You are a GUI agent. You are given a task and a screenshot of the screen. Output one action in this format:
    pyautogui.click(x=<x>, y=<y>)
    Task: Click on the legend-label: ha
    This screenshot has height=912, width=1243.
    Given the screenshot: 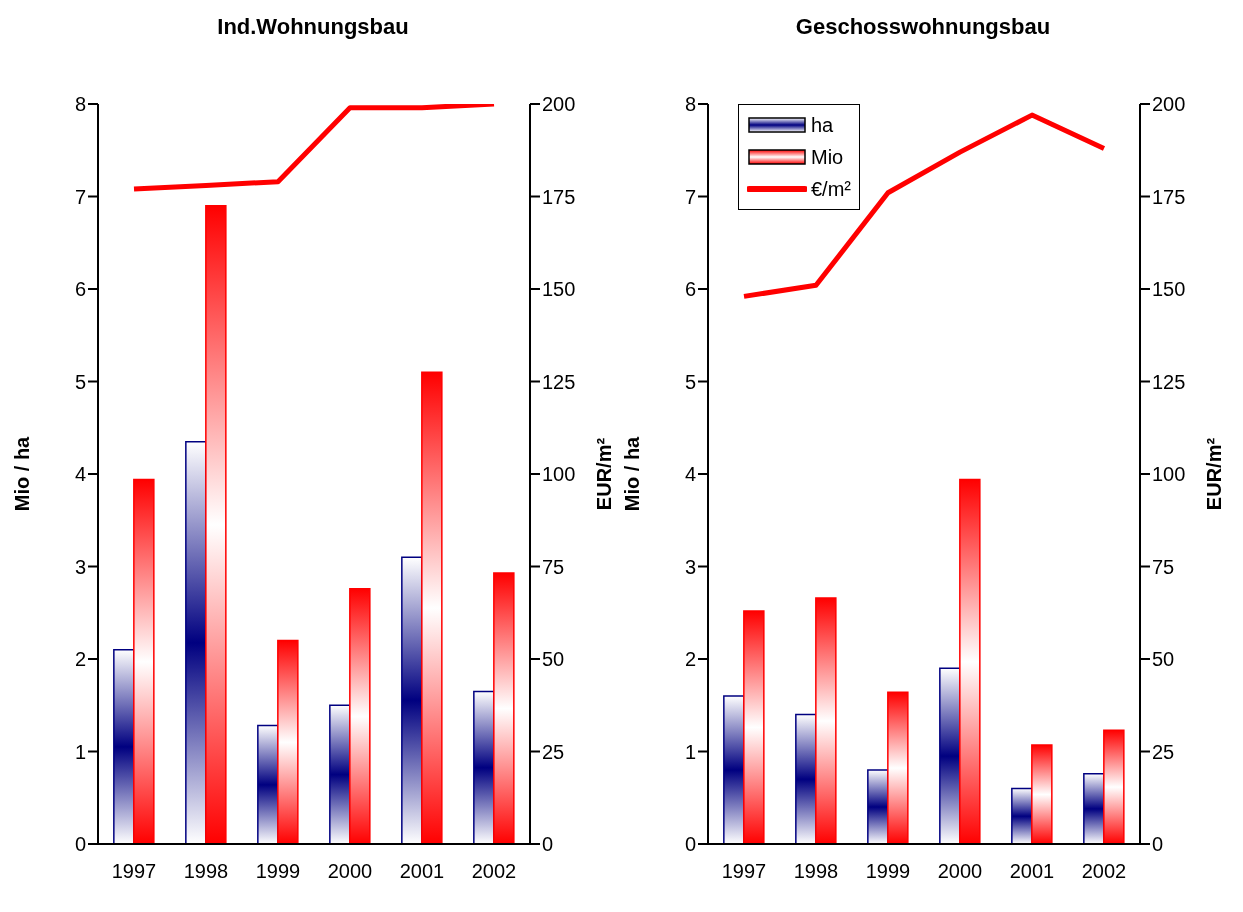 What is the action you would take?
    pyautogui.click(x=822, y=125)
    